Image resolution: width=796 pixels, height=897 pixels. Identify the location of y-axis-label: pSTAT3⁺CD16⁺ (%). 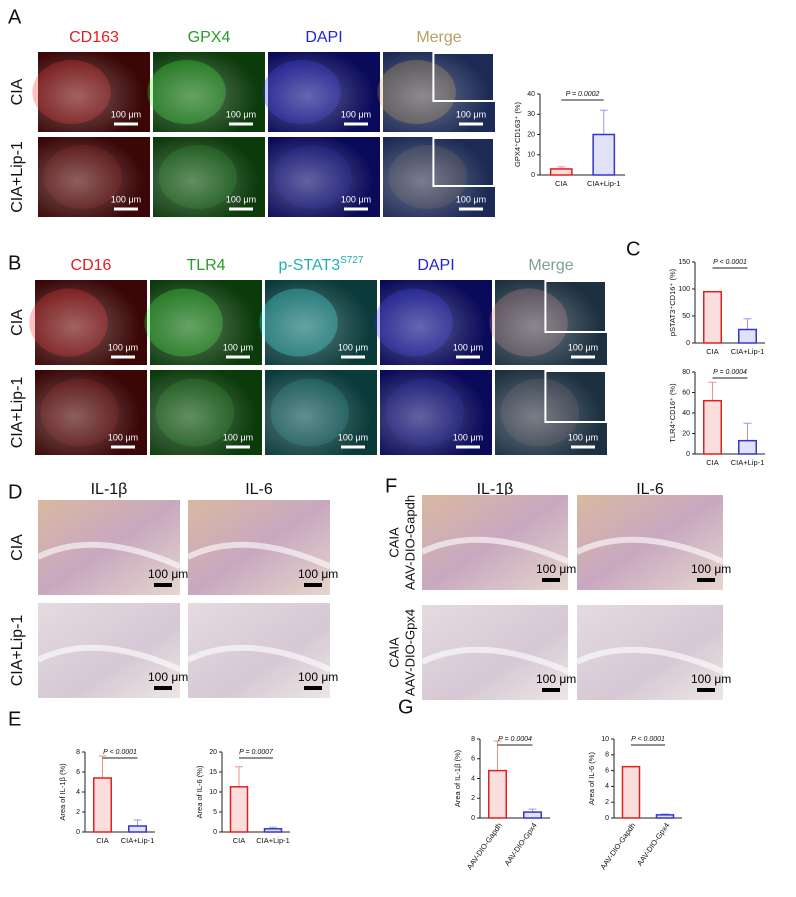
(672, 302).